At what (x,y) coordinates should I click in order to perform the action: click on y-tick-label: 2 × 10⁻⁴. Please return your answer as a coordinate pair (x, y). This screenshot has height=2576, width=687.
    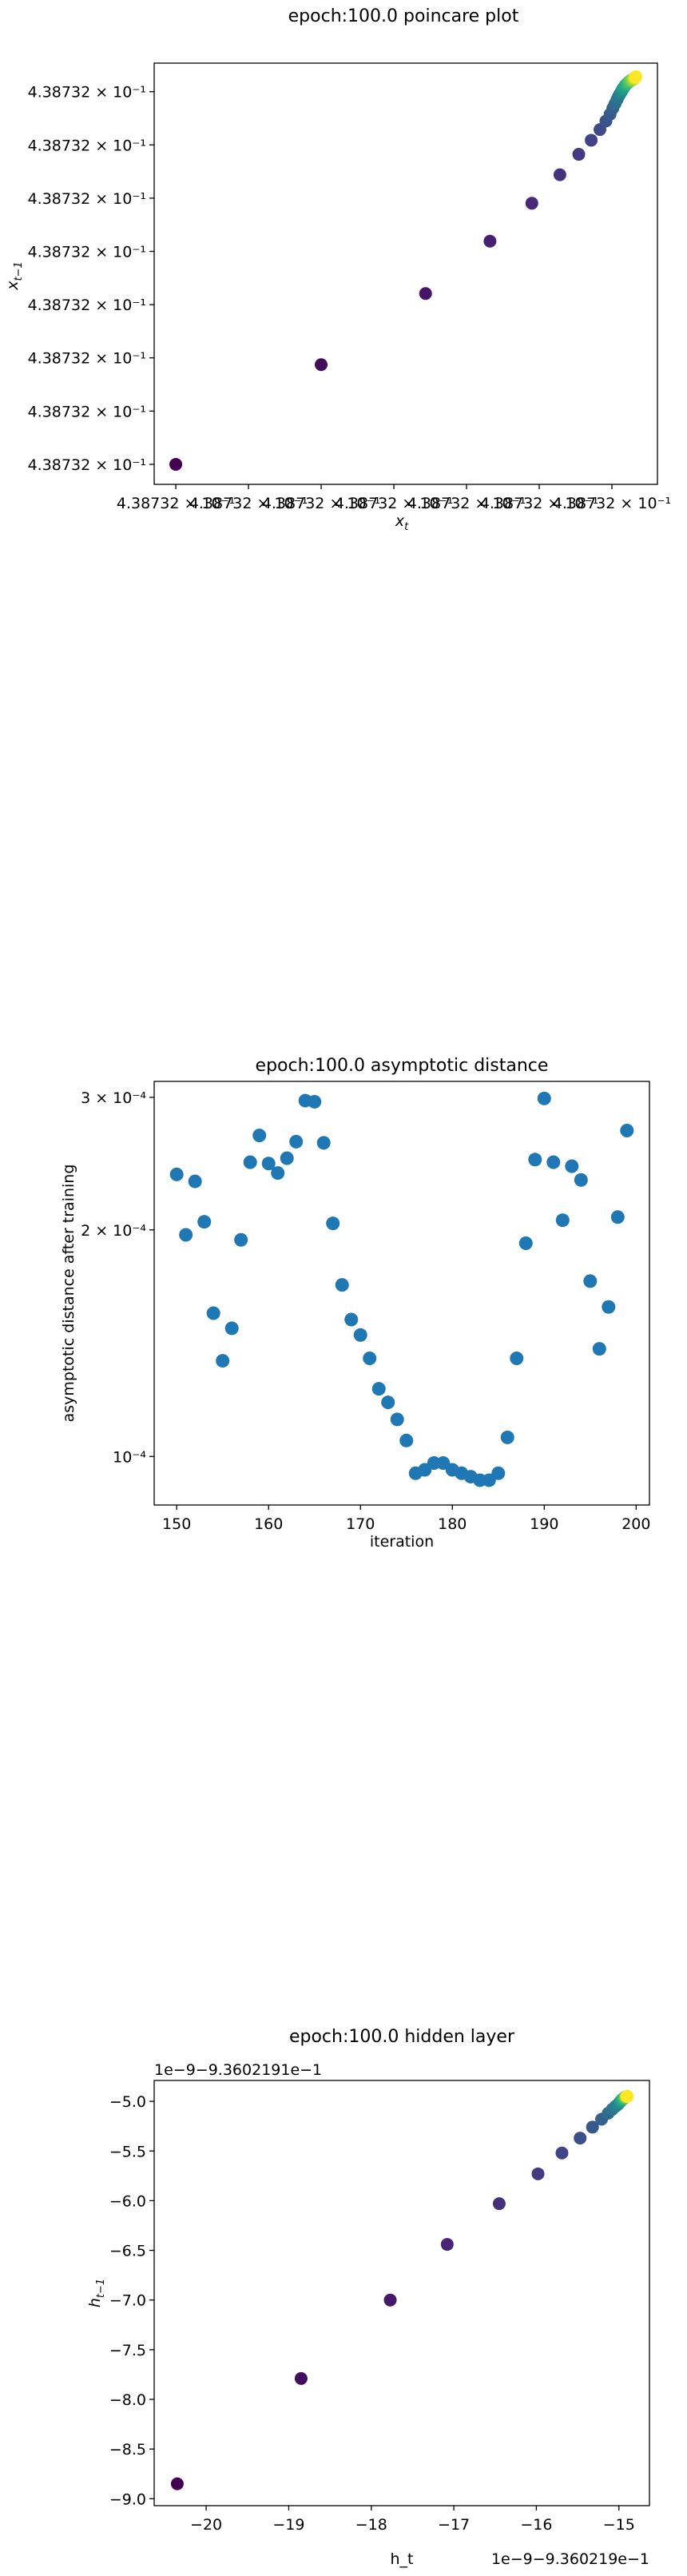
    Looking at the image, I should click on (114, 1231).